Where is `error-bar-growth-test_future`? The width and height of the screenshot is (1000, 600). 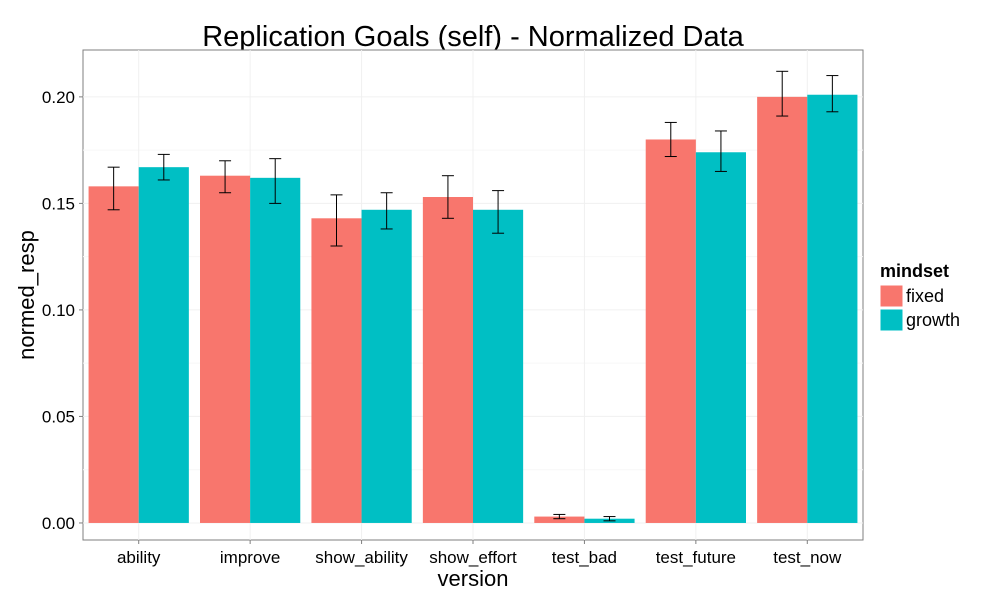
error-bar-growth-test_future is located at coordinates (720, 151).